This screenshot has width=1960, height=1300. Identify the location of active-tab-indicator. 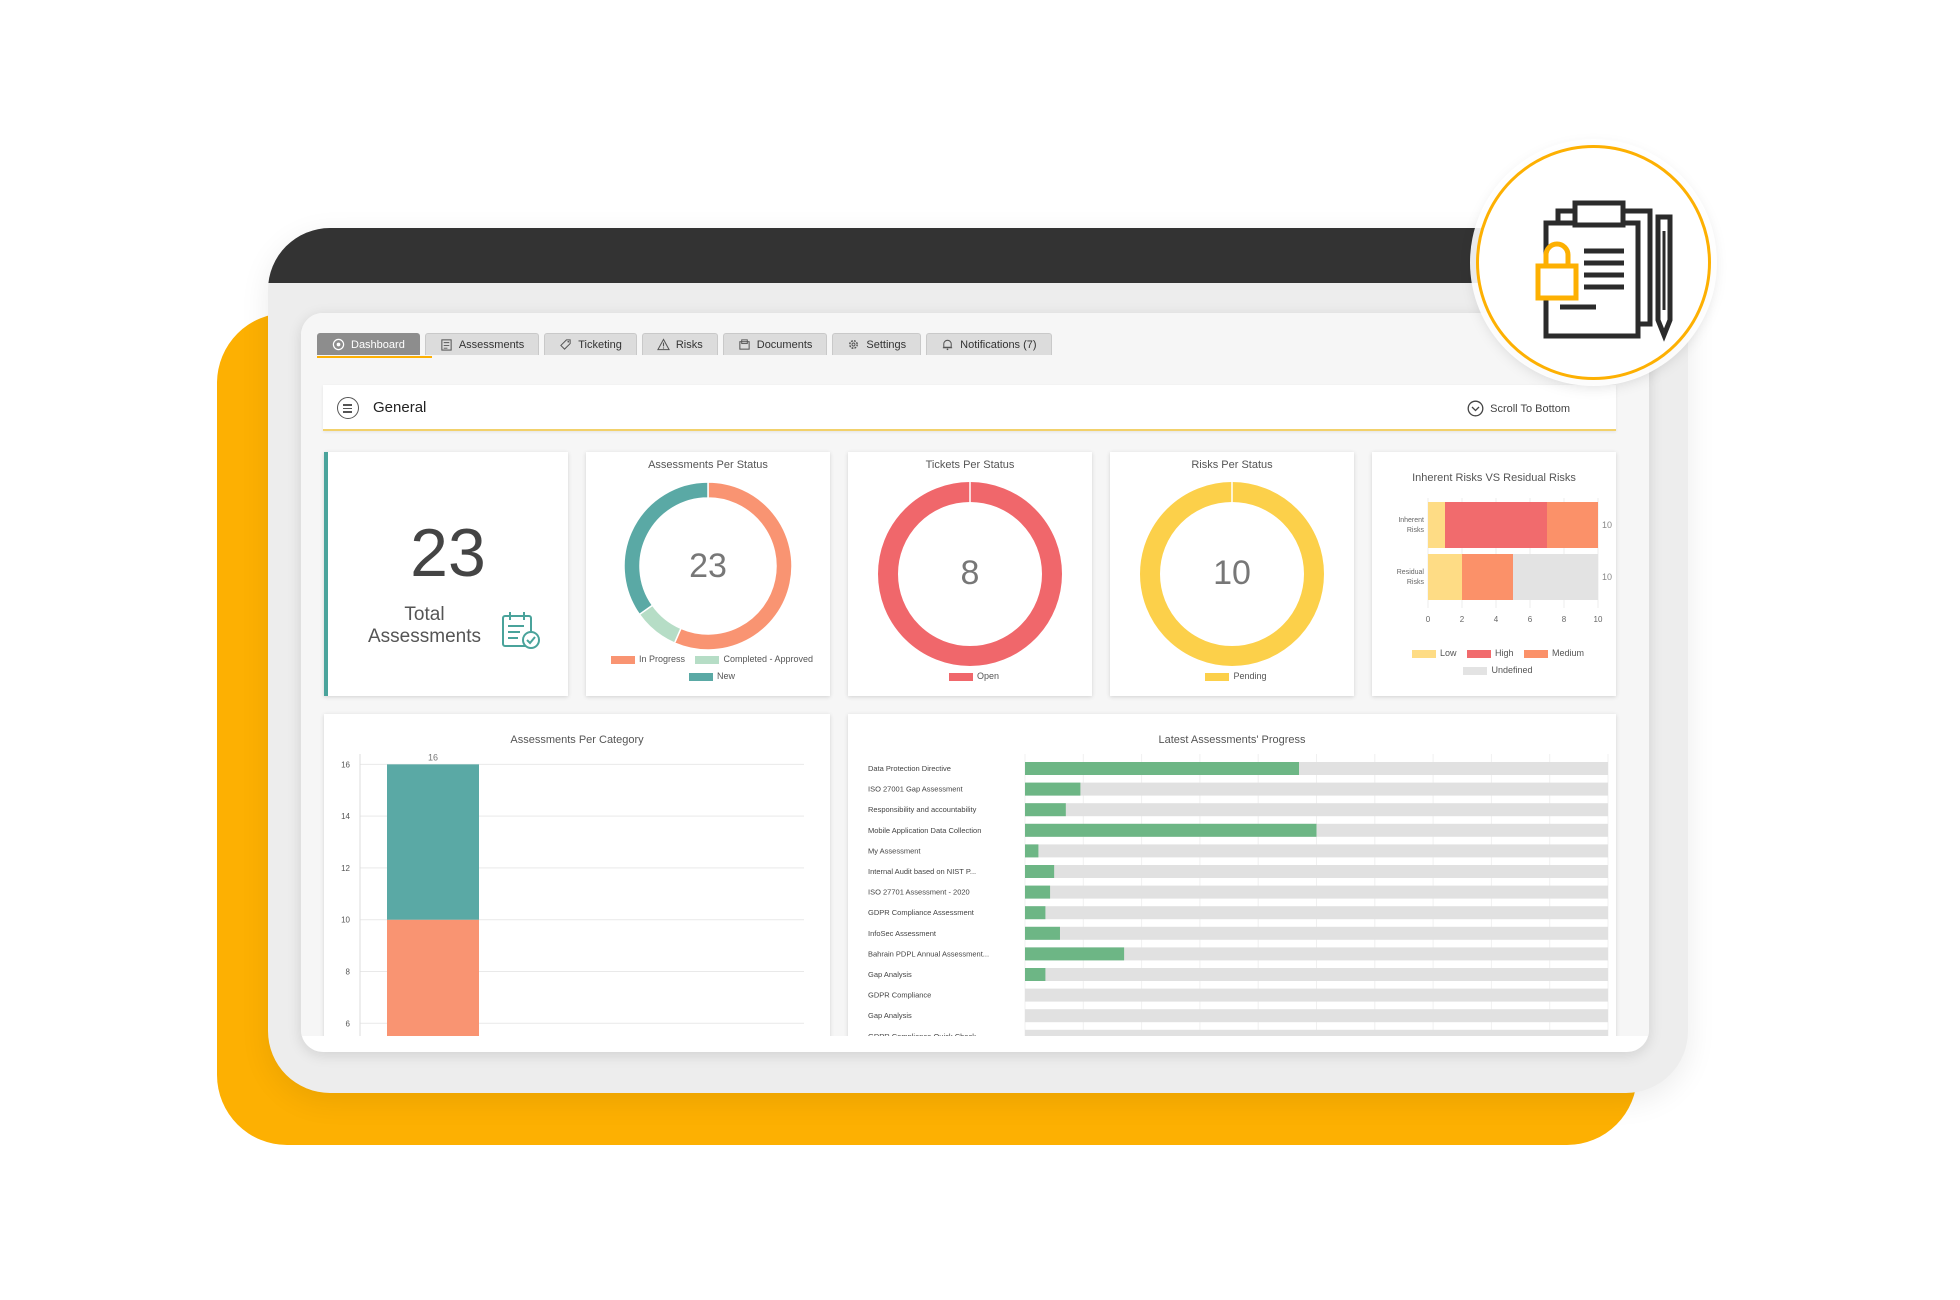
(374, 357).